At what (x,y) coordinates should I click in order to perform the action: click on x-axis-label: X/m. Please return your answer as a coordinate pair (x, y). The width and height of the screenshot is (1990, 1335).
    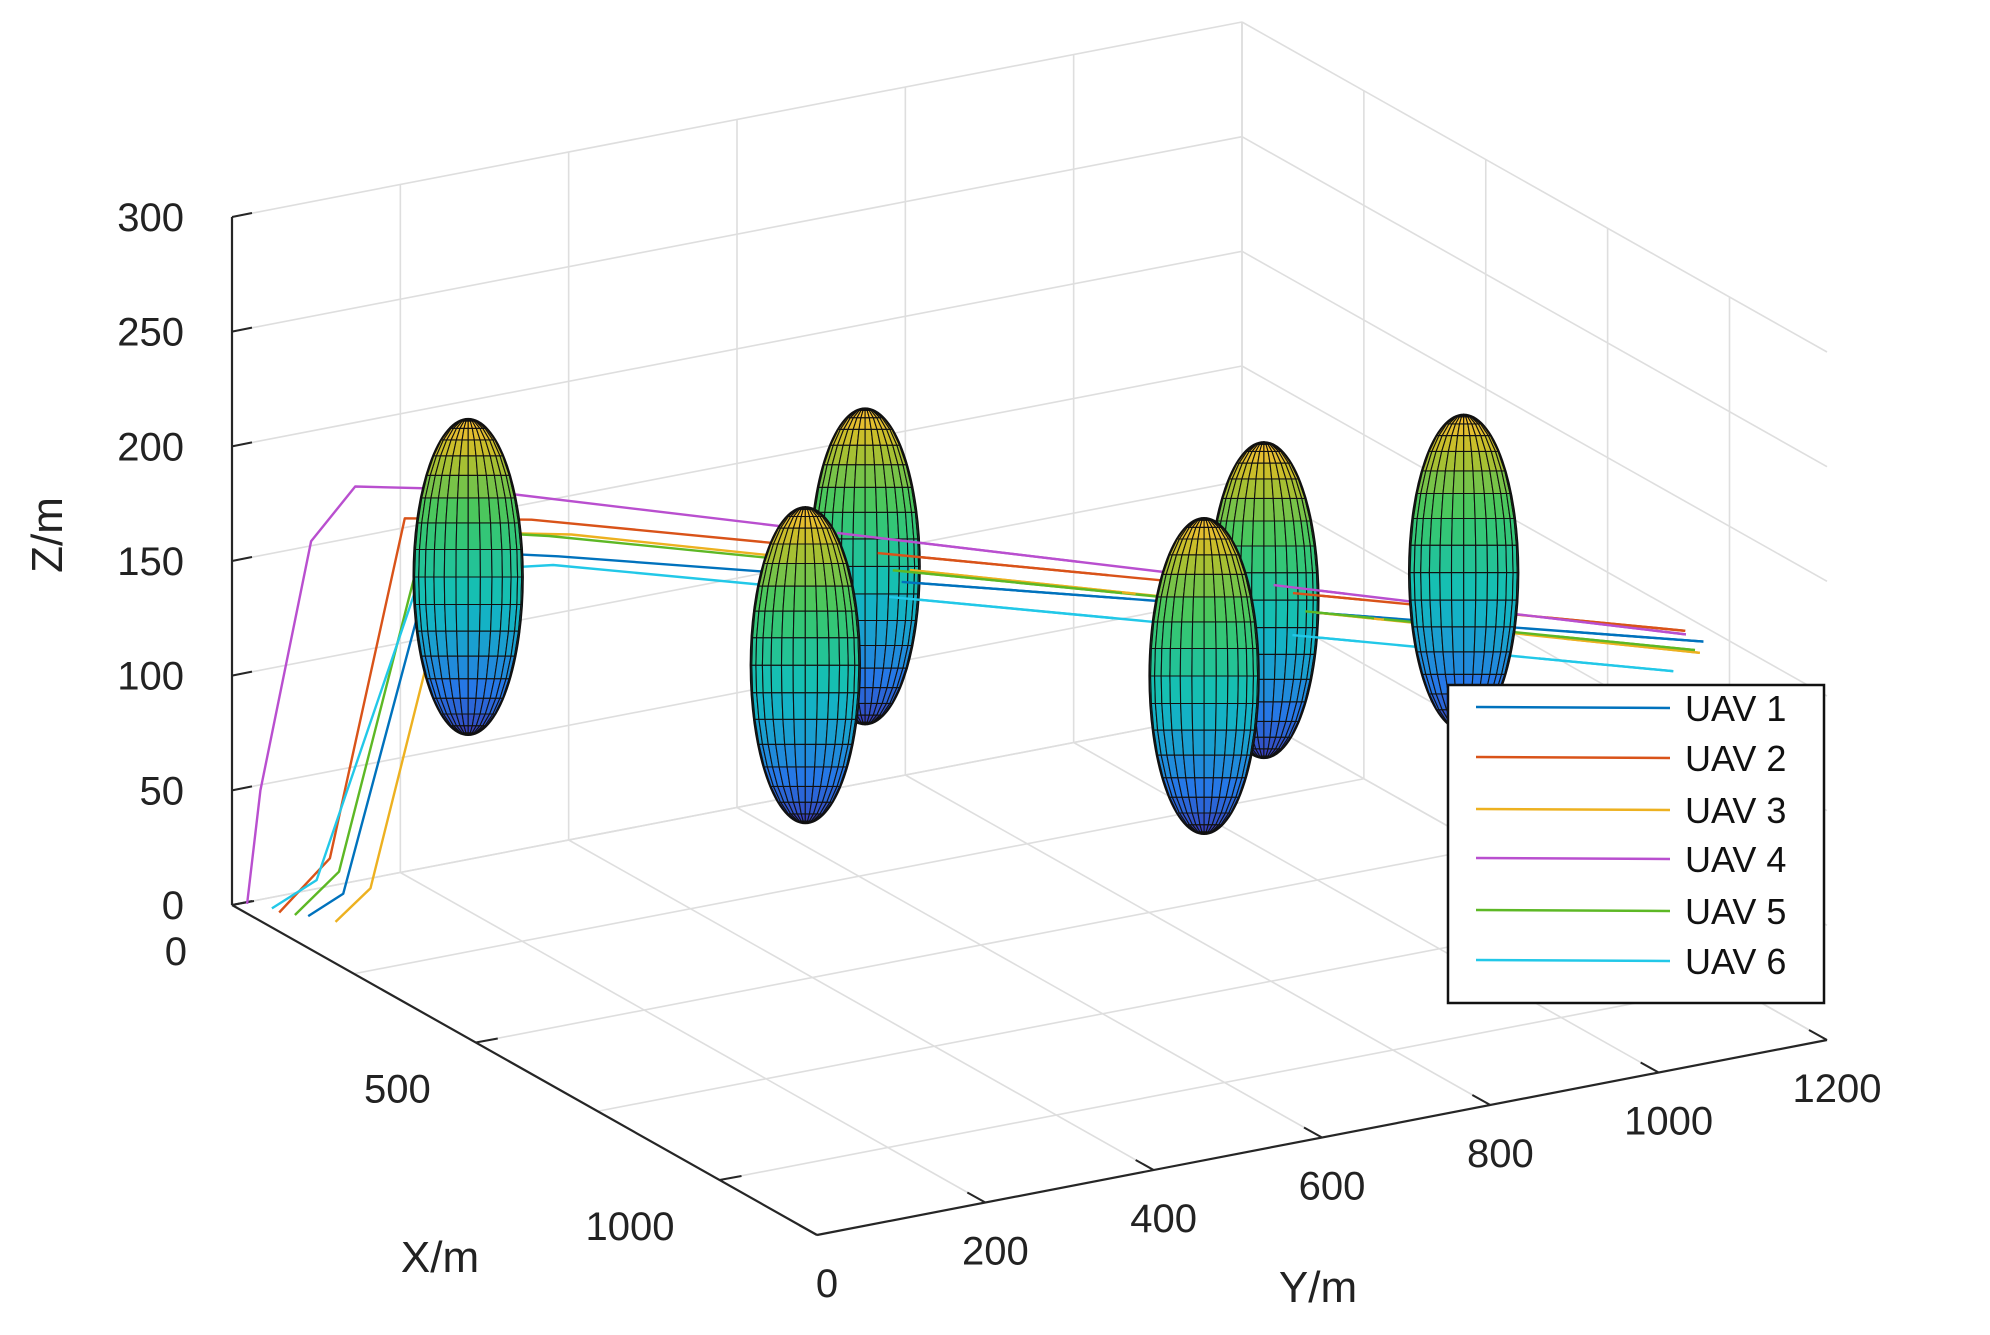
    Looking at the image, I should click on (440, 1257).